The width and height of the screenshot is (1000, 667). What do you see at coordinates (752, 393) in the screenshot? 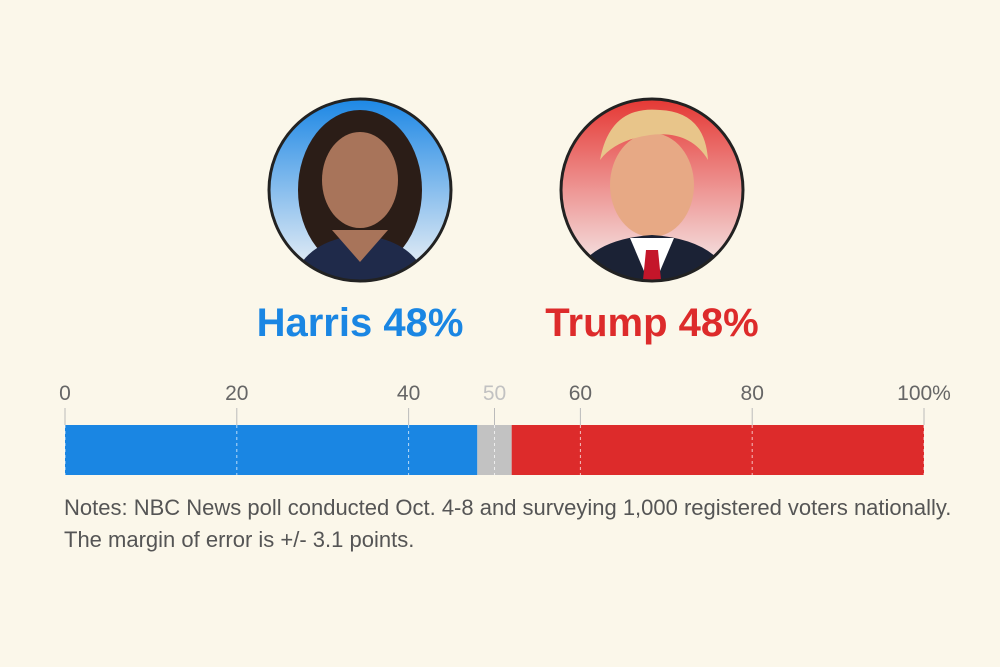
I see `x-tick-label: 80` at bounding box center [752, 393].